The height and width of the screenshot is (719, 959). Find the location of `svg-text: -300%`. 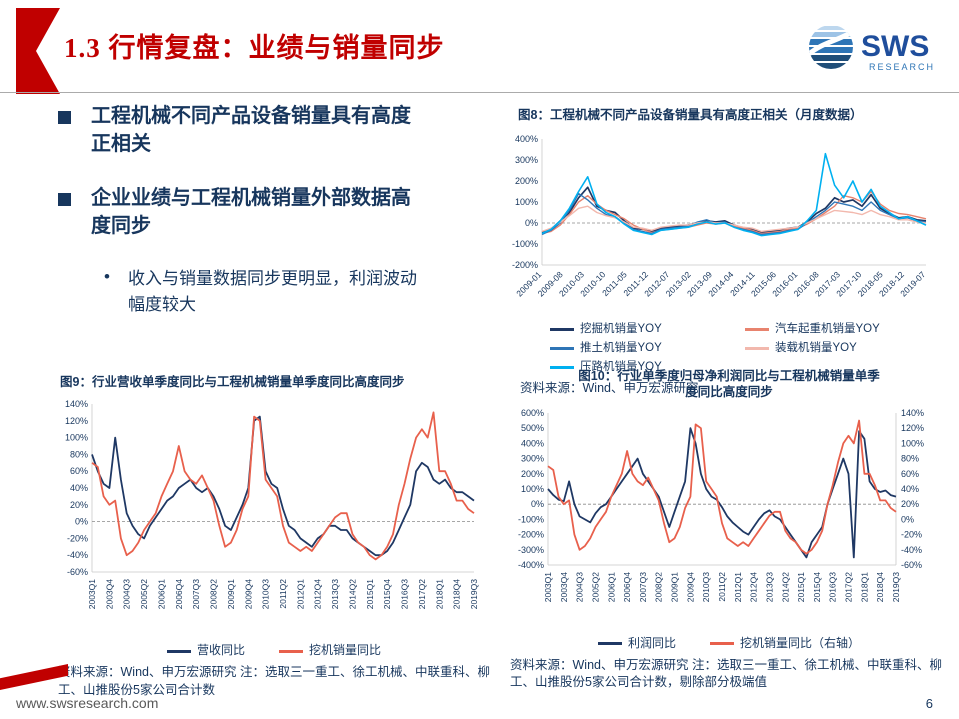

svg-text: -300% is located at coordinates (531, 549).